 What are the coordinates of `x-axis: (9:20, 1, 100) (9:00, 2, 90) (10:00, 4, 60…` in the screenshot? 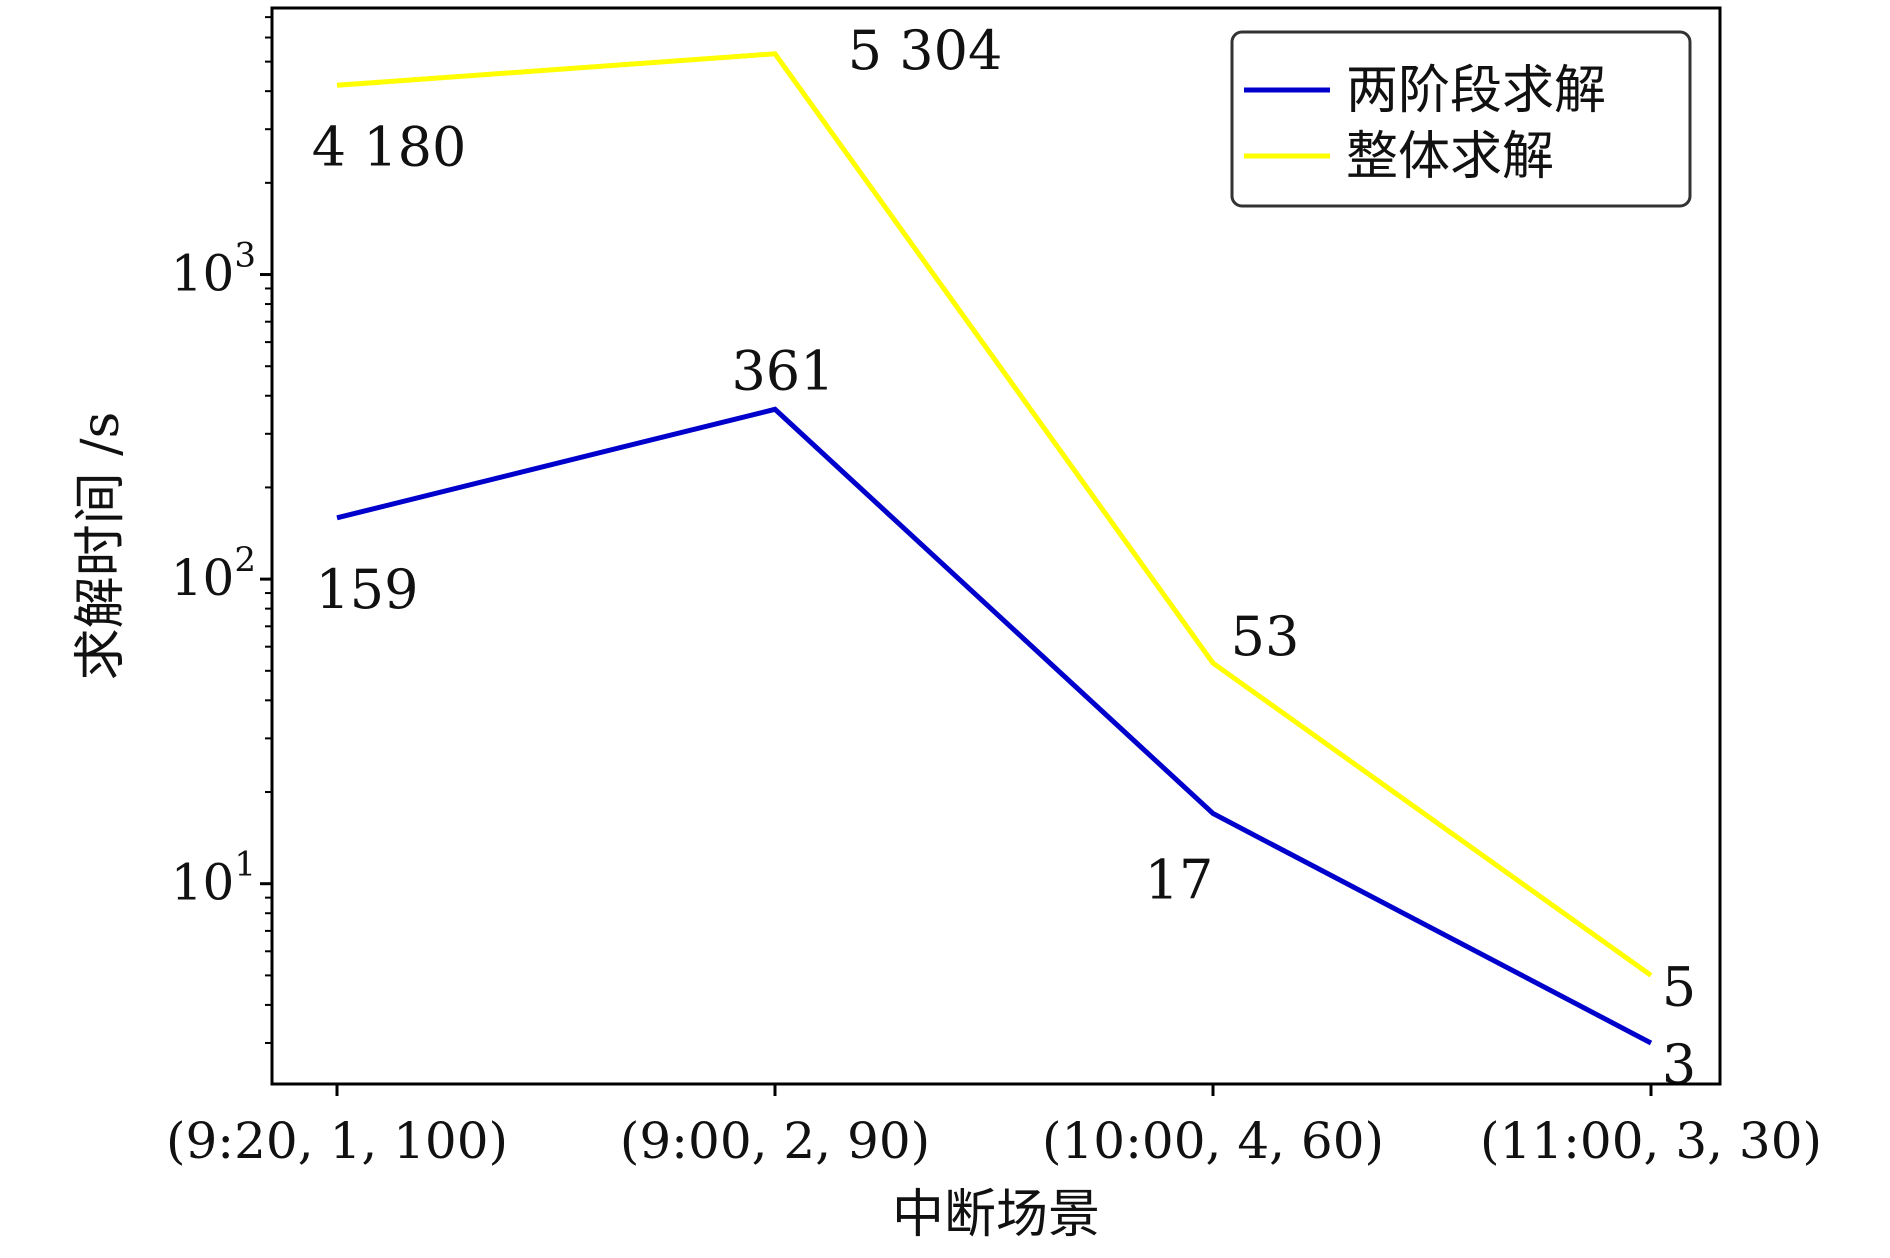 It's located at (994, 1127).